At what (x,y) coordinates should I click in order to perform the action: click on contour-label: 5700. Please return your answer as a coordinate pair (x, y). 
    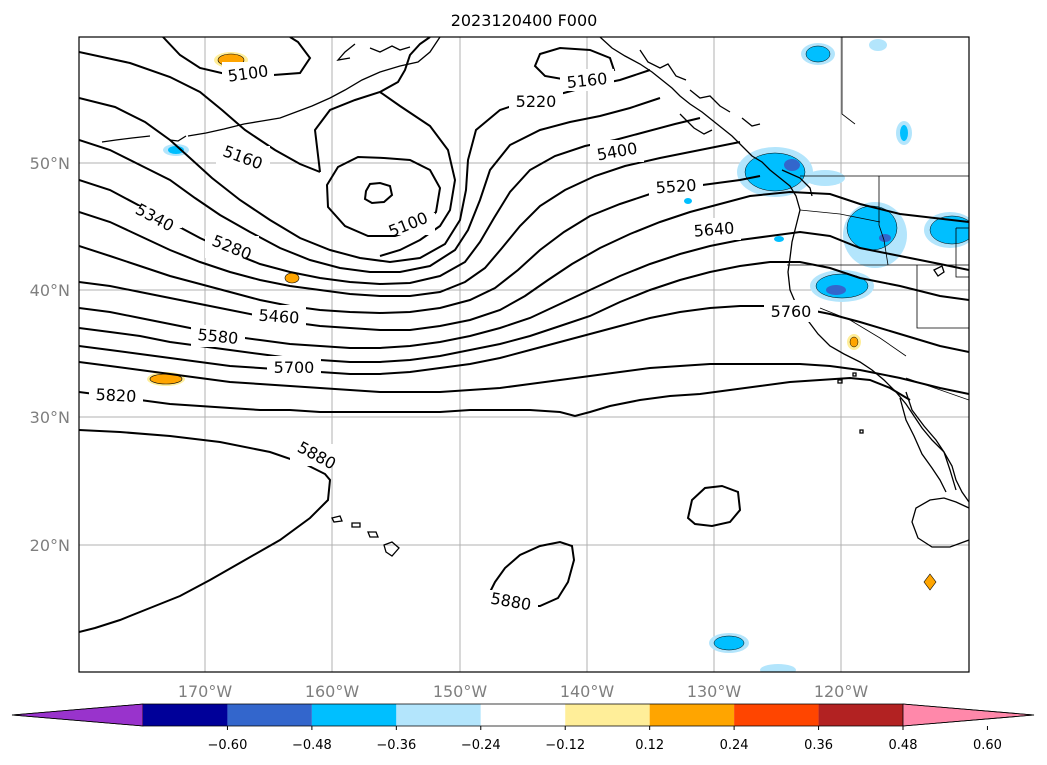
    Looking at the image, I should click on (294, 367).